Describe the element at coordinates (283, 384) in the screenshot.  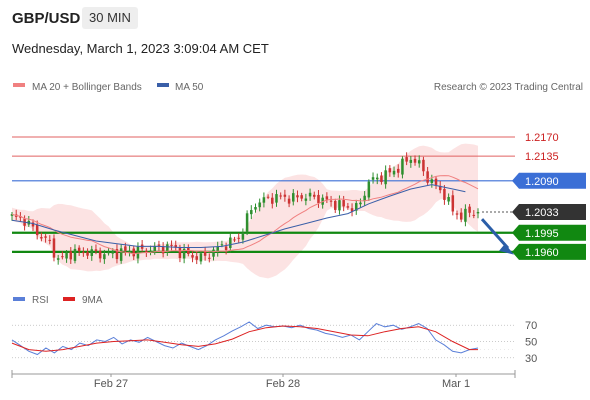
I see `time-tick-label: Feb 28` at that location.